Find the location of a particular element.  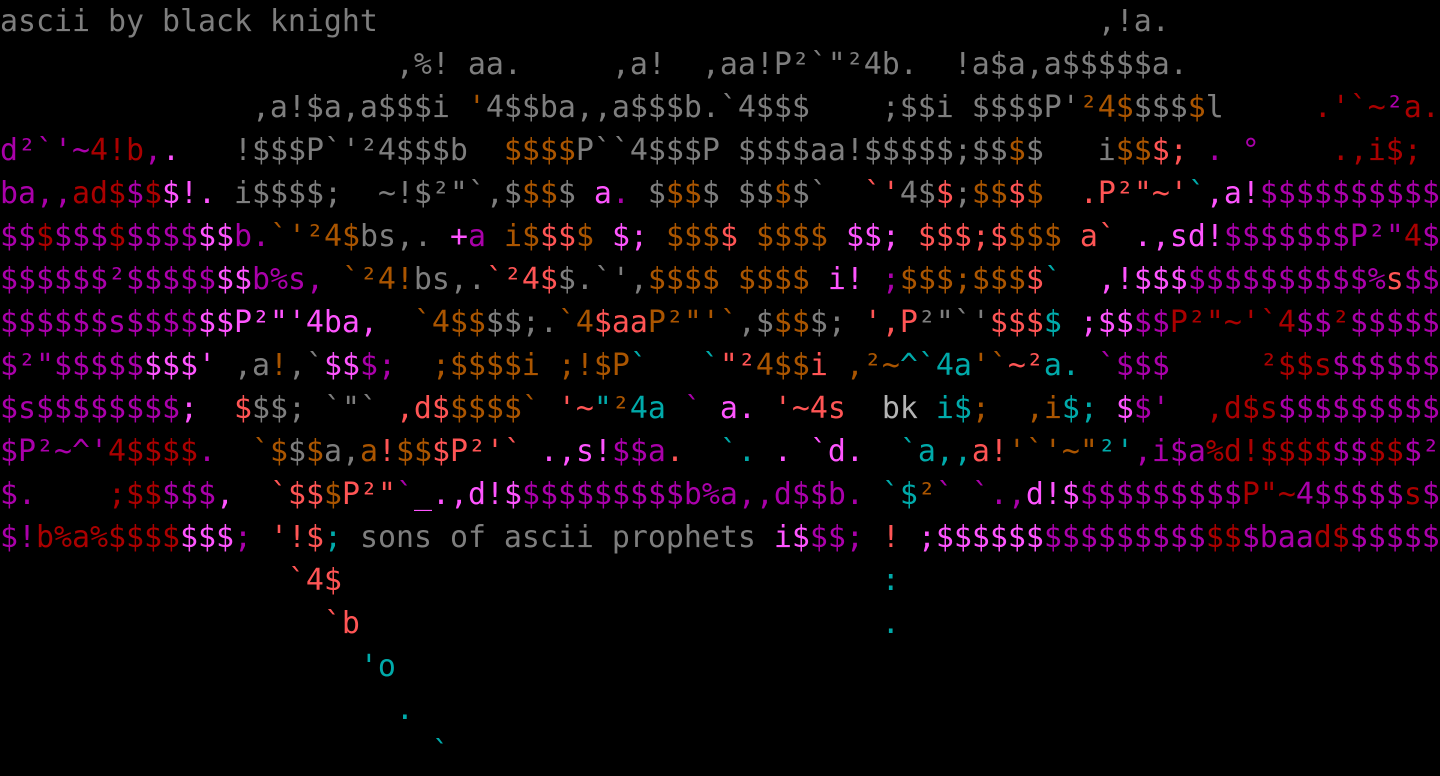

art-row: `b . is located at coordinates (720, 623).